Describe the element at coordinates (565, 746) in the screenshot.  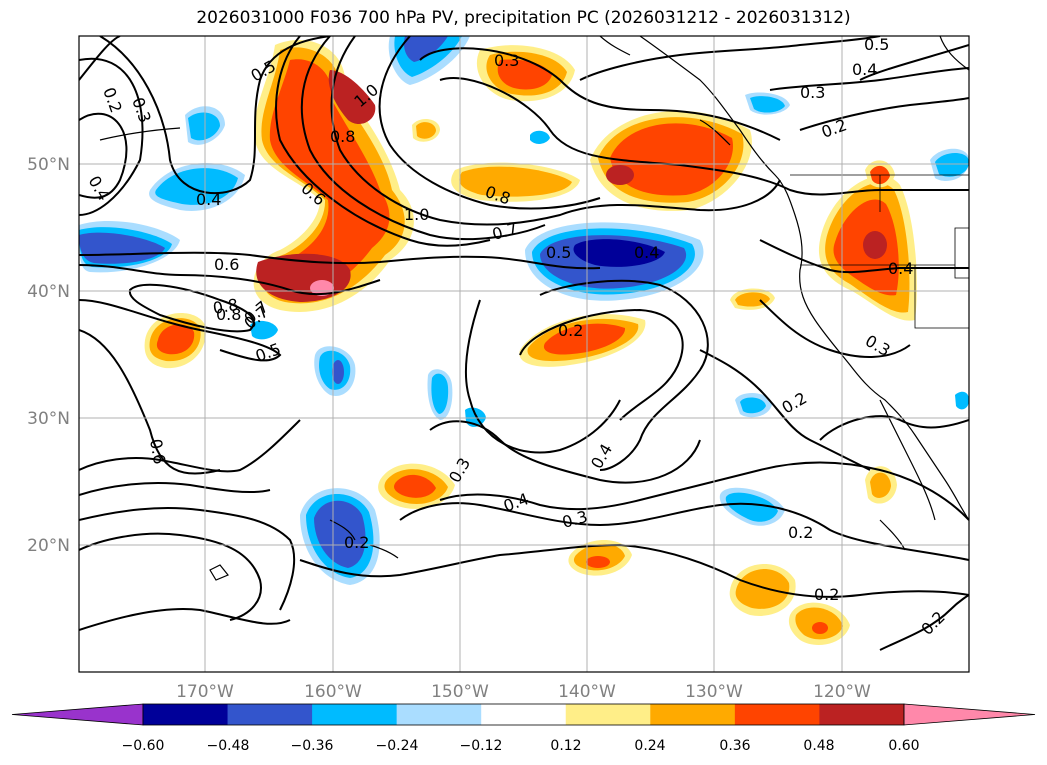
I see `colorbar-tick-label: 0.12` at that location.